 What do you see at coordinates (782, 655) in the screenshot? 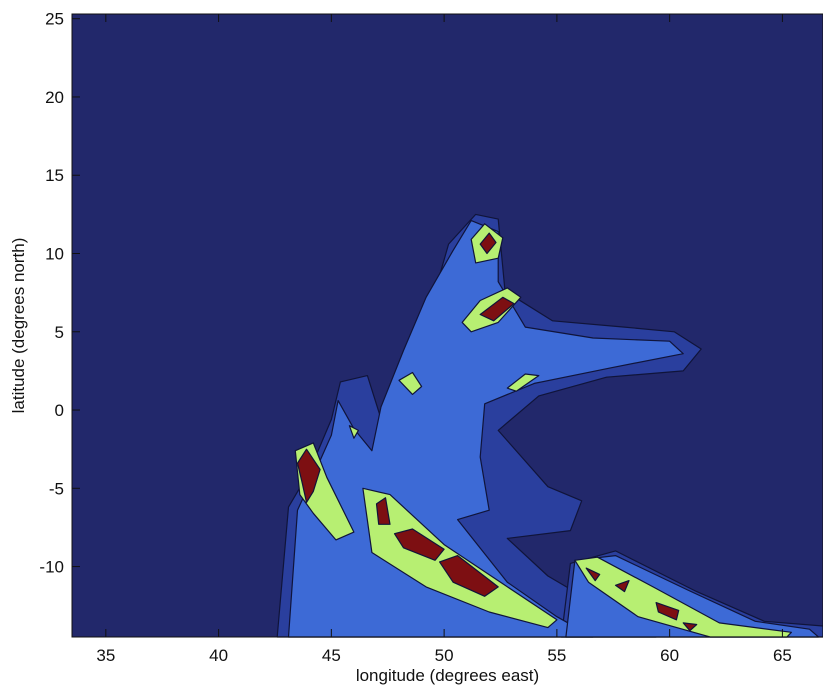
I see `x-tick-label: 65` at bounding box center [782, 655].